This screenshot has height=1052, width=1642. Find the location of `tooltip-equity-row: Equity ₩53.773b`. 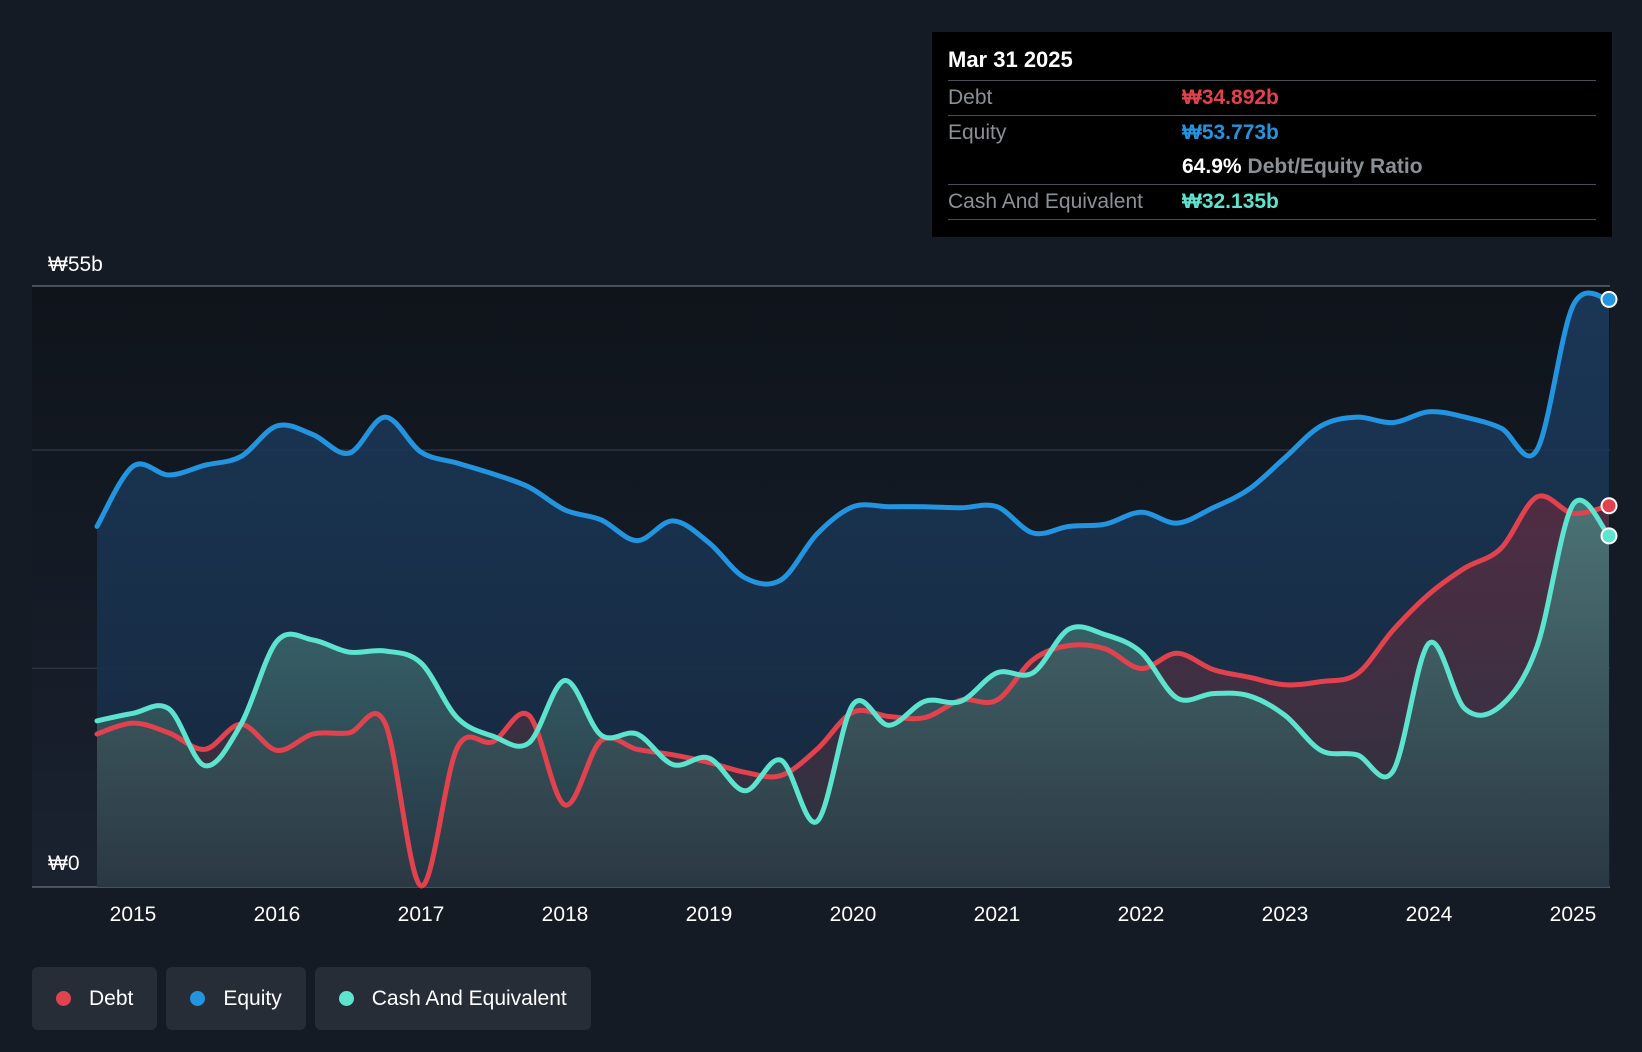

tooltip-equity-row: Equity ₩53.773b is located at coordinates (1272, 133).